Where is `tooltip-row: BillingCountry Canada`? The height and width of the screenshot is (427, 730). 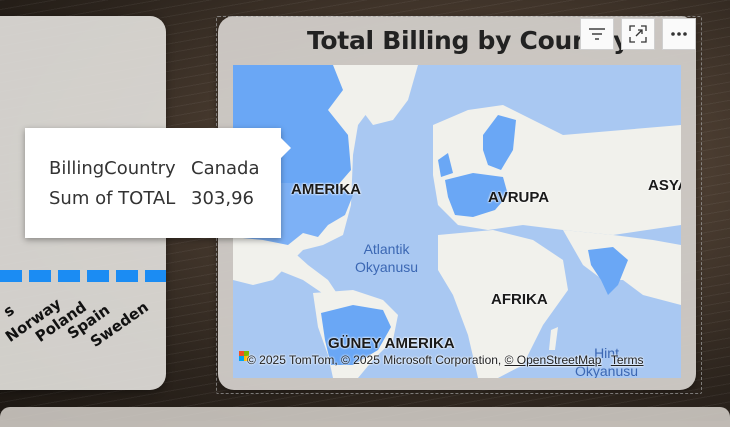
tooltip-row: BillingCountry Canada is located at coordinates (154, 168).